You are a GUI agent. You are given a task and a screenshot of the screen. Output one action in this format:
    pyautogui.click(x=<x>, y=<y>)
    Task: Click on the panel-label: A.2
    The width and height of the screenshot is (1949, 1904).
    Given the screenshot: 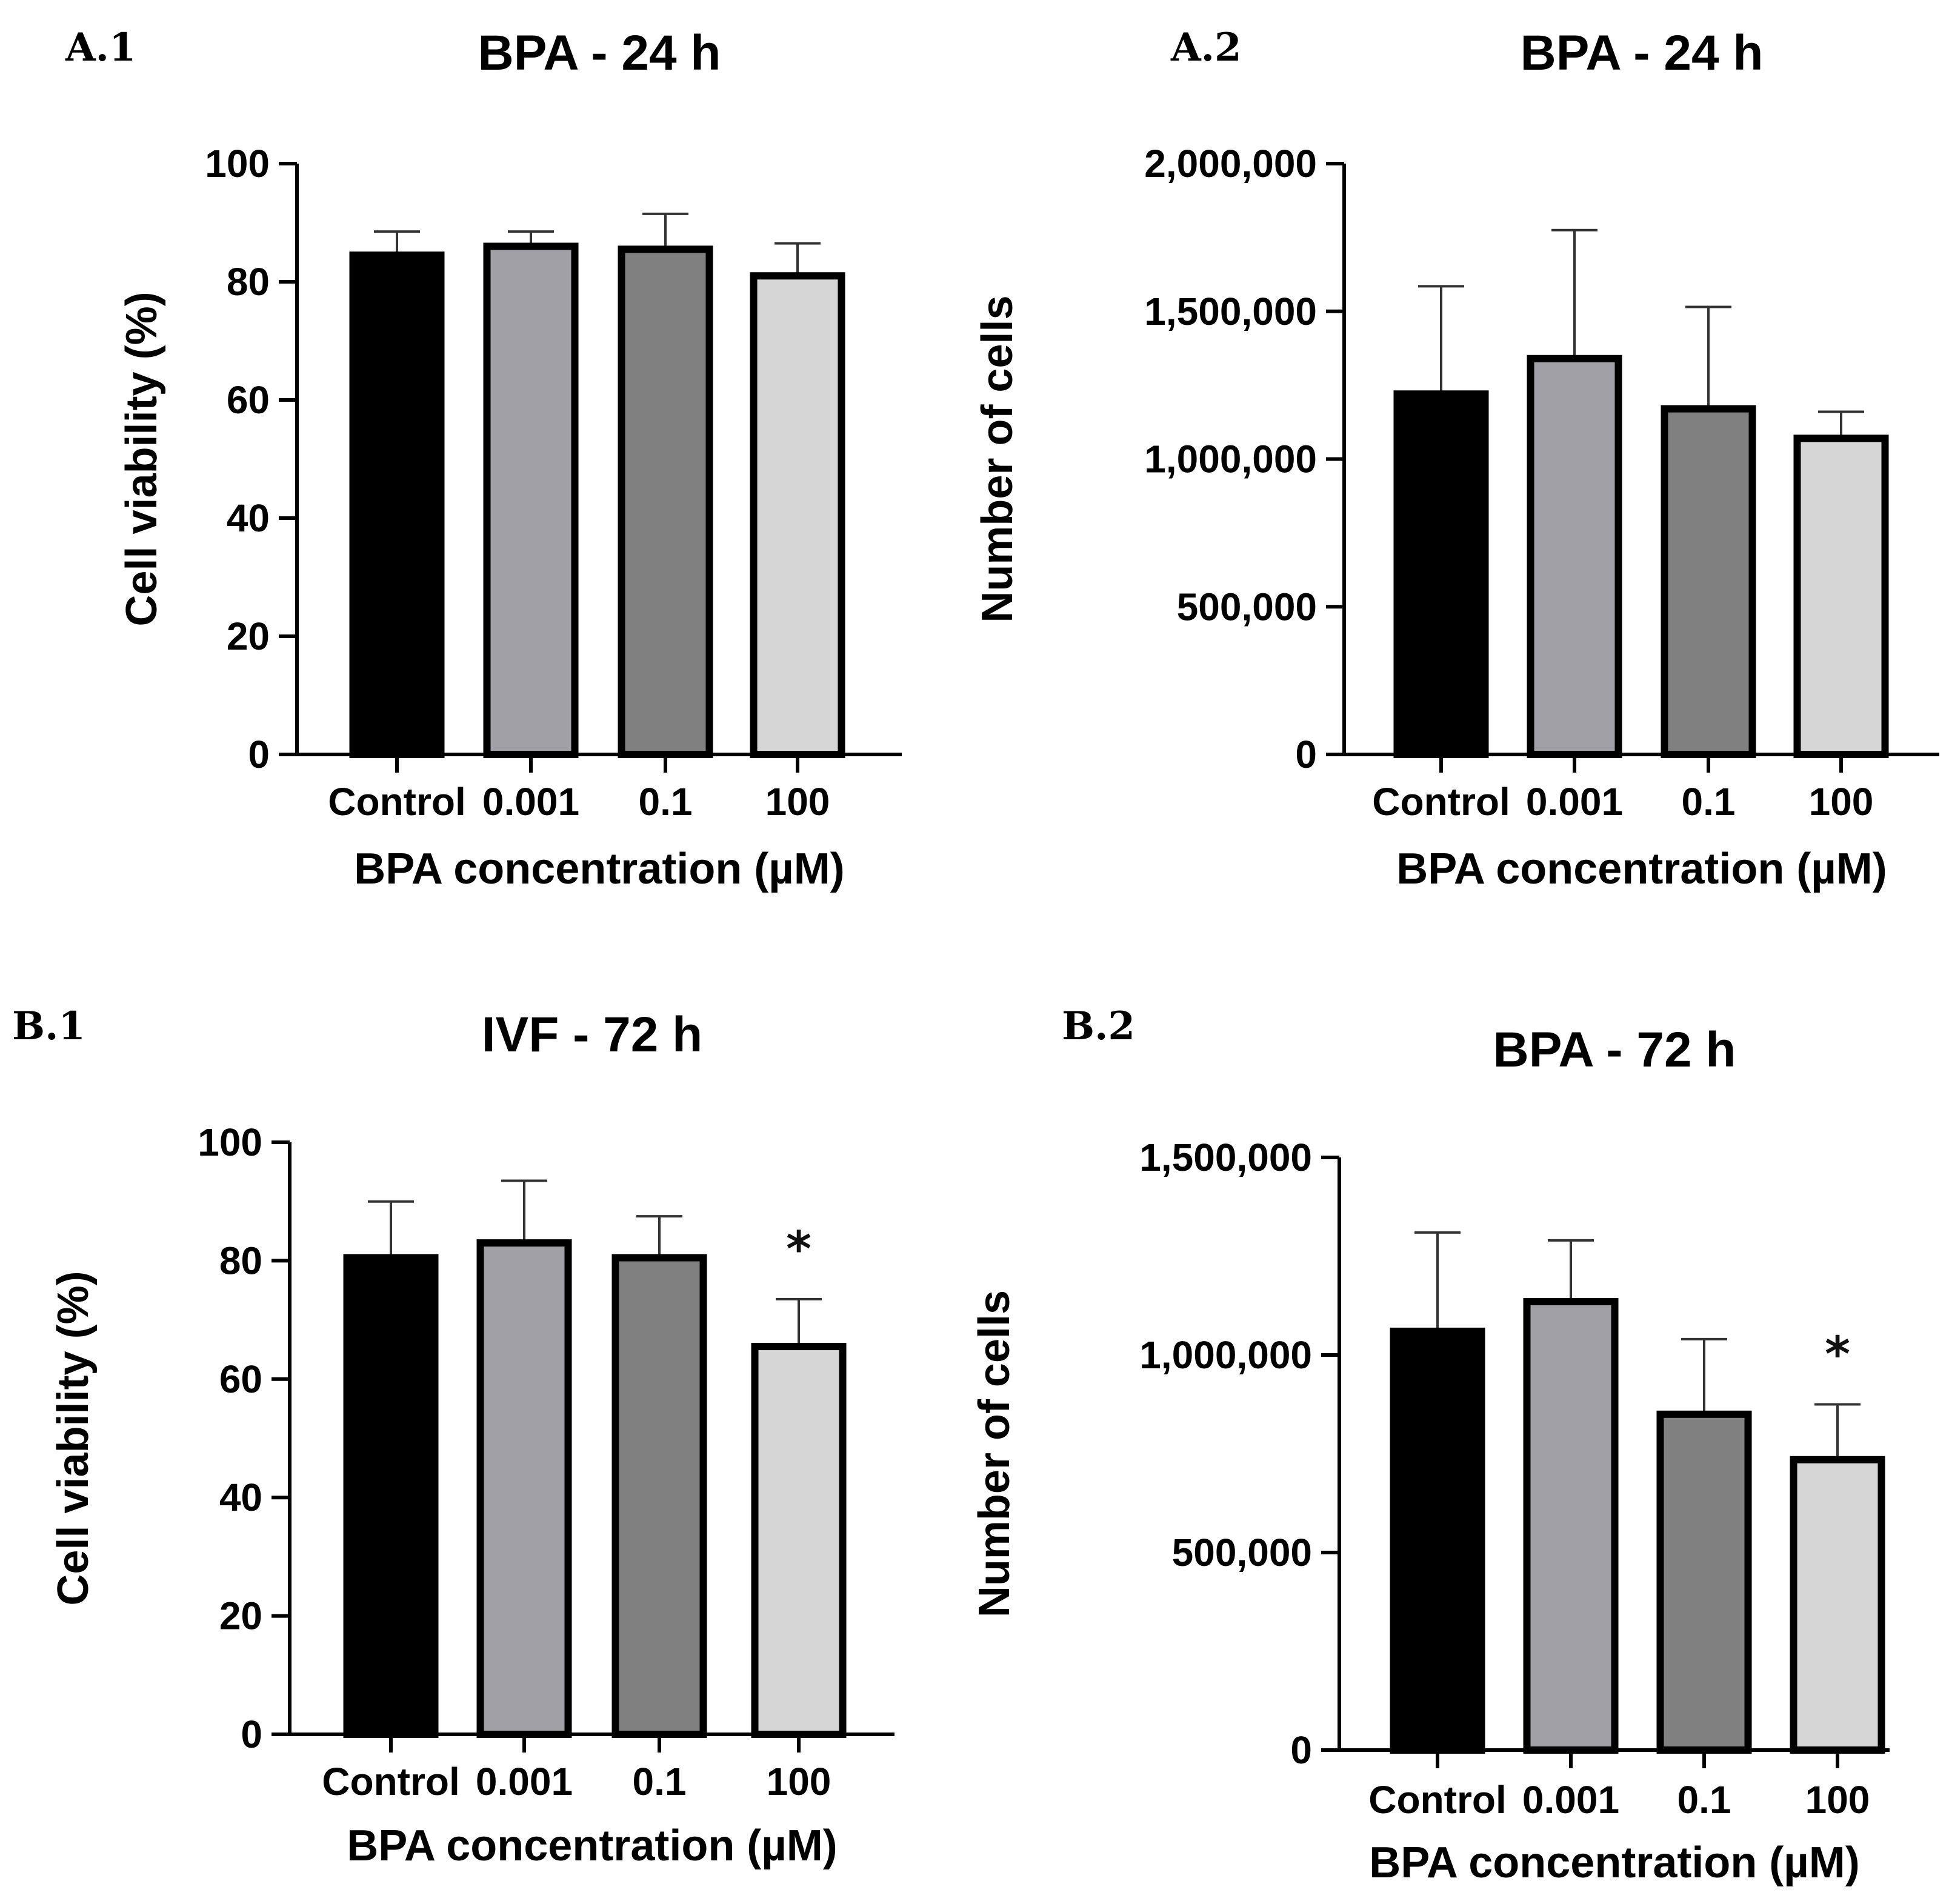 What is the action you would take?
    pyautogui.click(x=1205, y=47)
    